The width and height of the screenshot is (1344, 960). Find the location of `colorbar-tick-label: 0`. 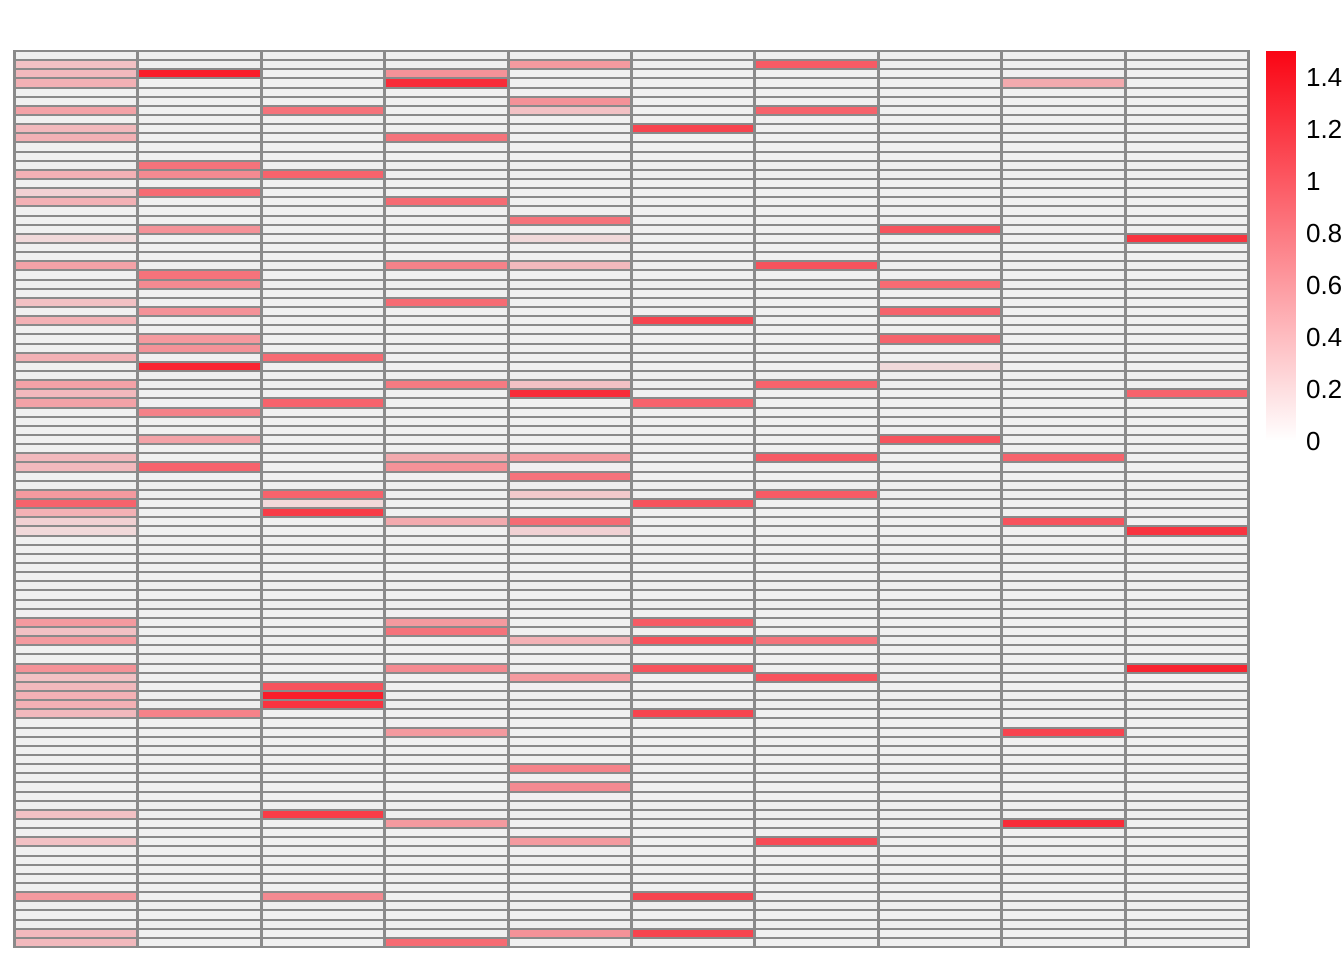

colorbar-tick-label: 0 is located at coordinates (1313, 441).